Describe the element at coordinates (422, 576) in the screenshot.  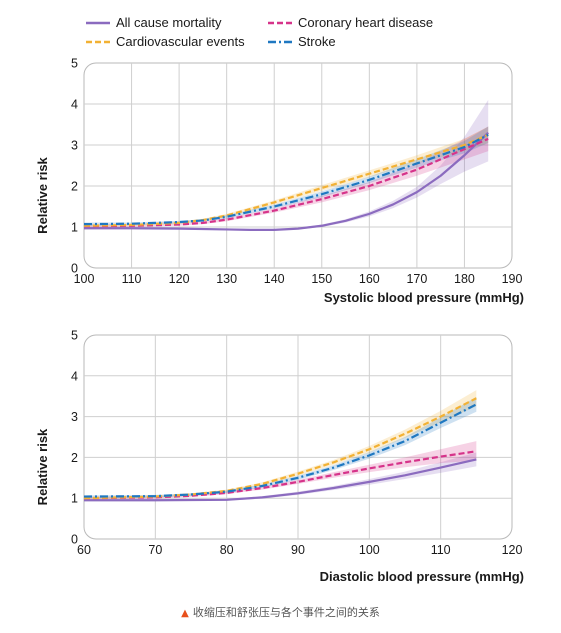
I see `x-axis-title: Diastolic blood pressure (mmHg)` at that location.